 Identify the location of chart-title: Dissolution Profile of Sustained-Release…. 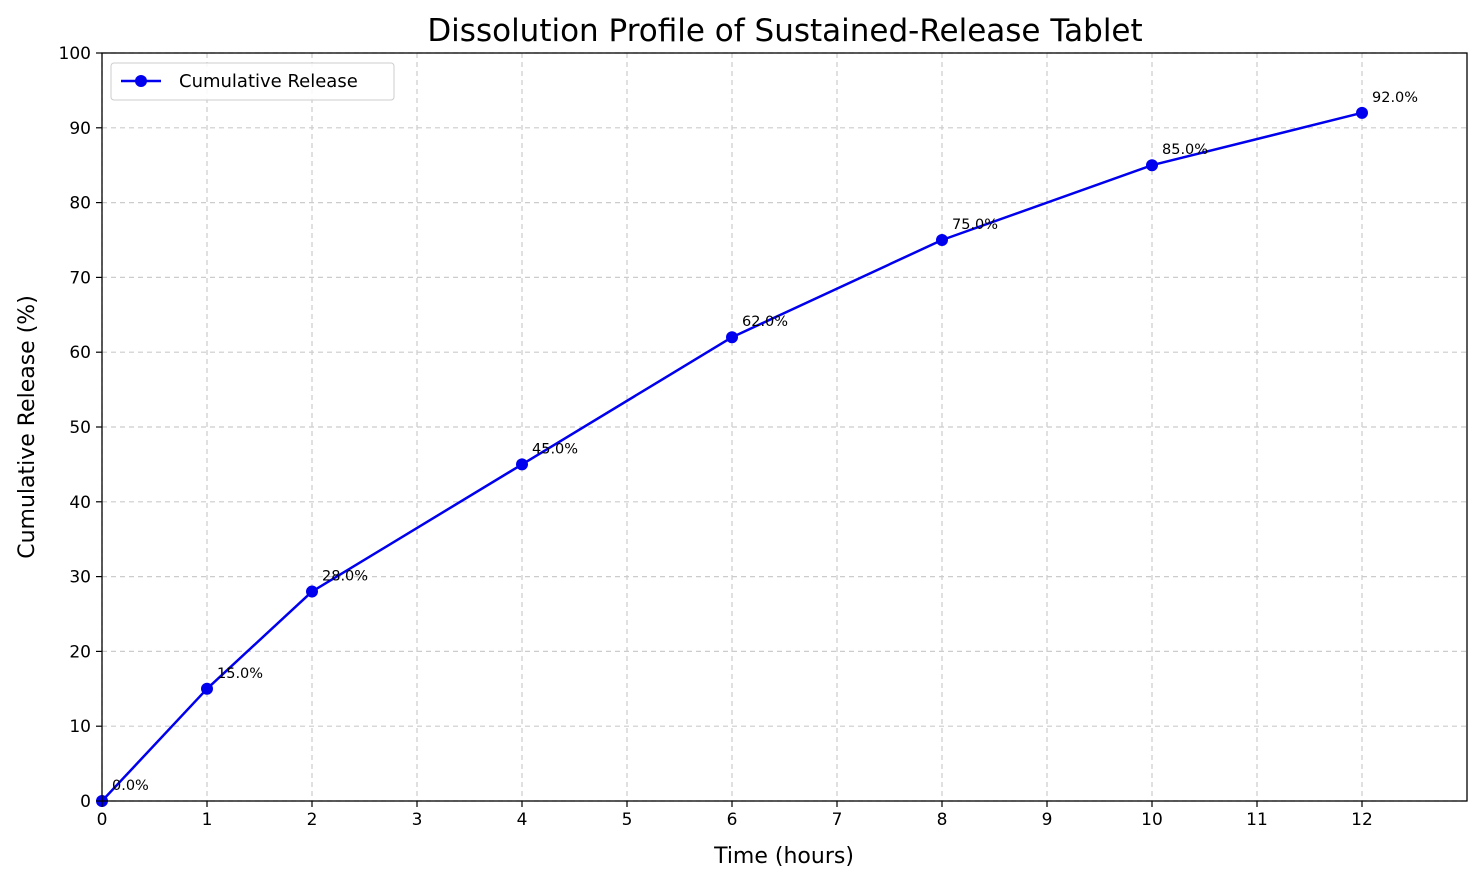
(784, 31).